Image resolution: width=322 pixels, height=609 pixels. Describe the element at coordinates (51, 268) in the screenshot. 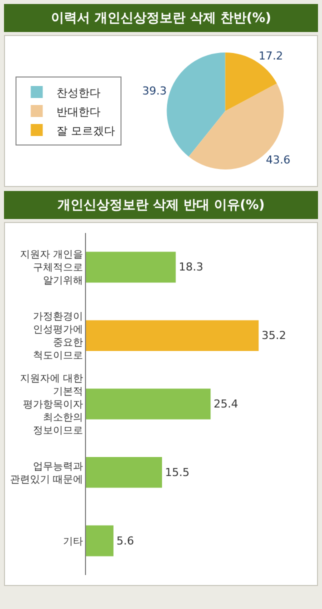

I see `y-tick-label: 지원자 개인을 구체적으로 알기위해` at that location.